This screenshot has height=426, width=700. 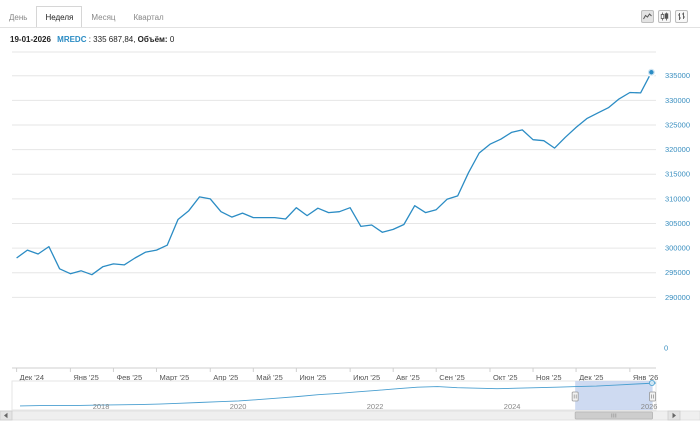 What do you see at coordinates (649, 406) in the screenshot?
I see `navigator-year-label-2026: 2026` at bounding box center [649, 406].